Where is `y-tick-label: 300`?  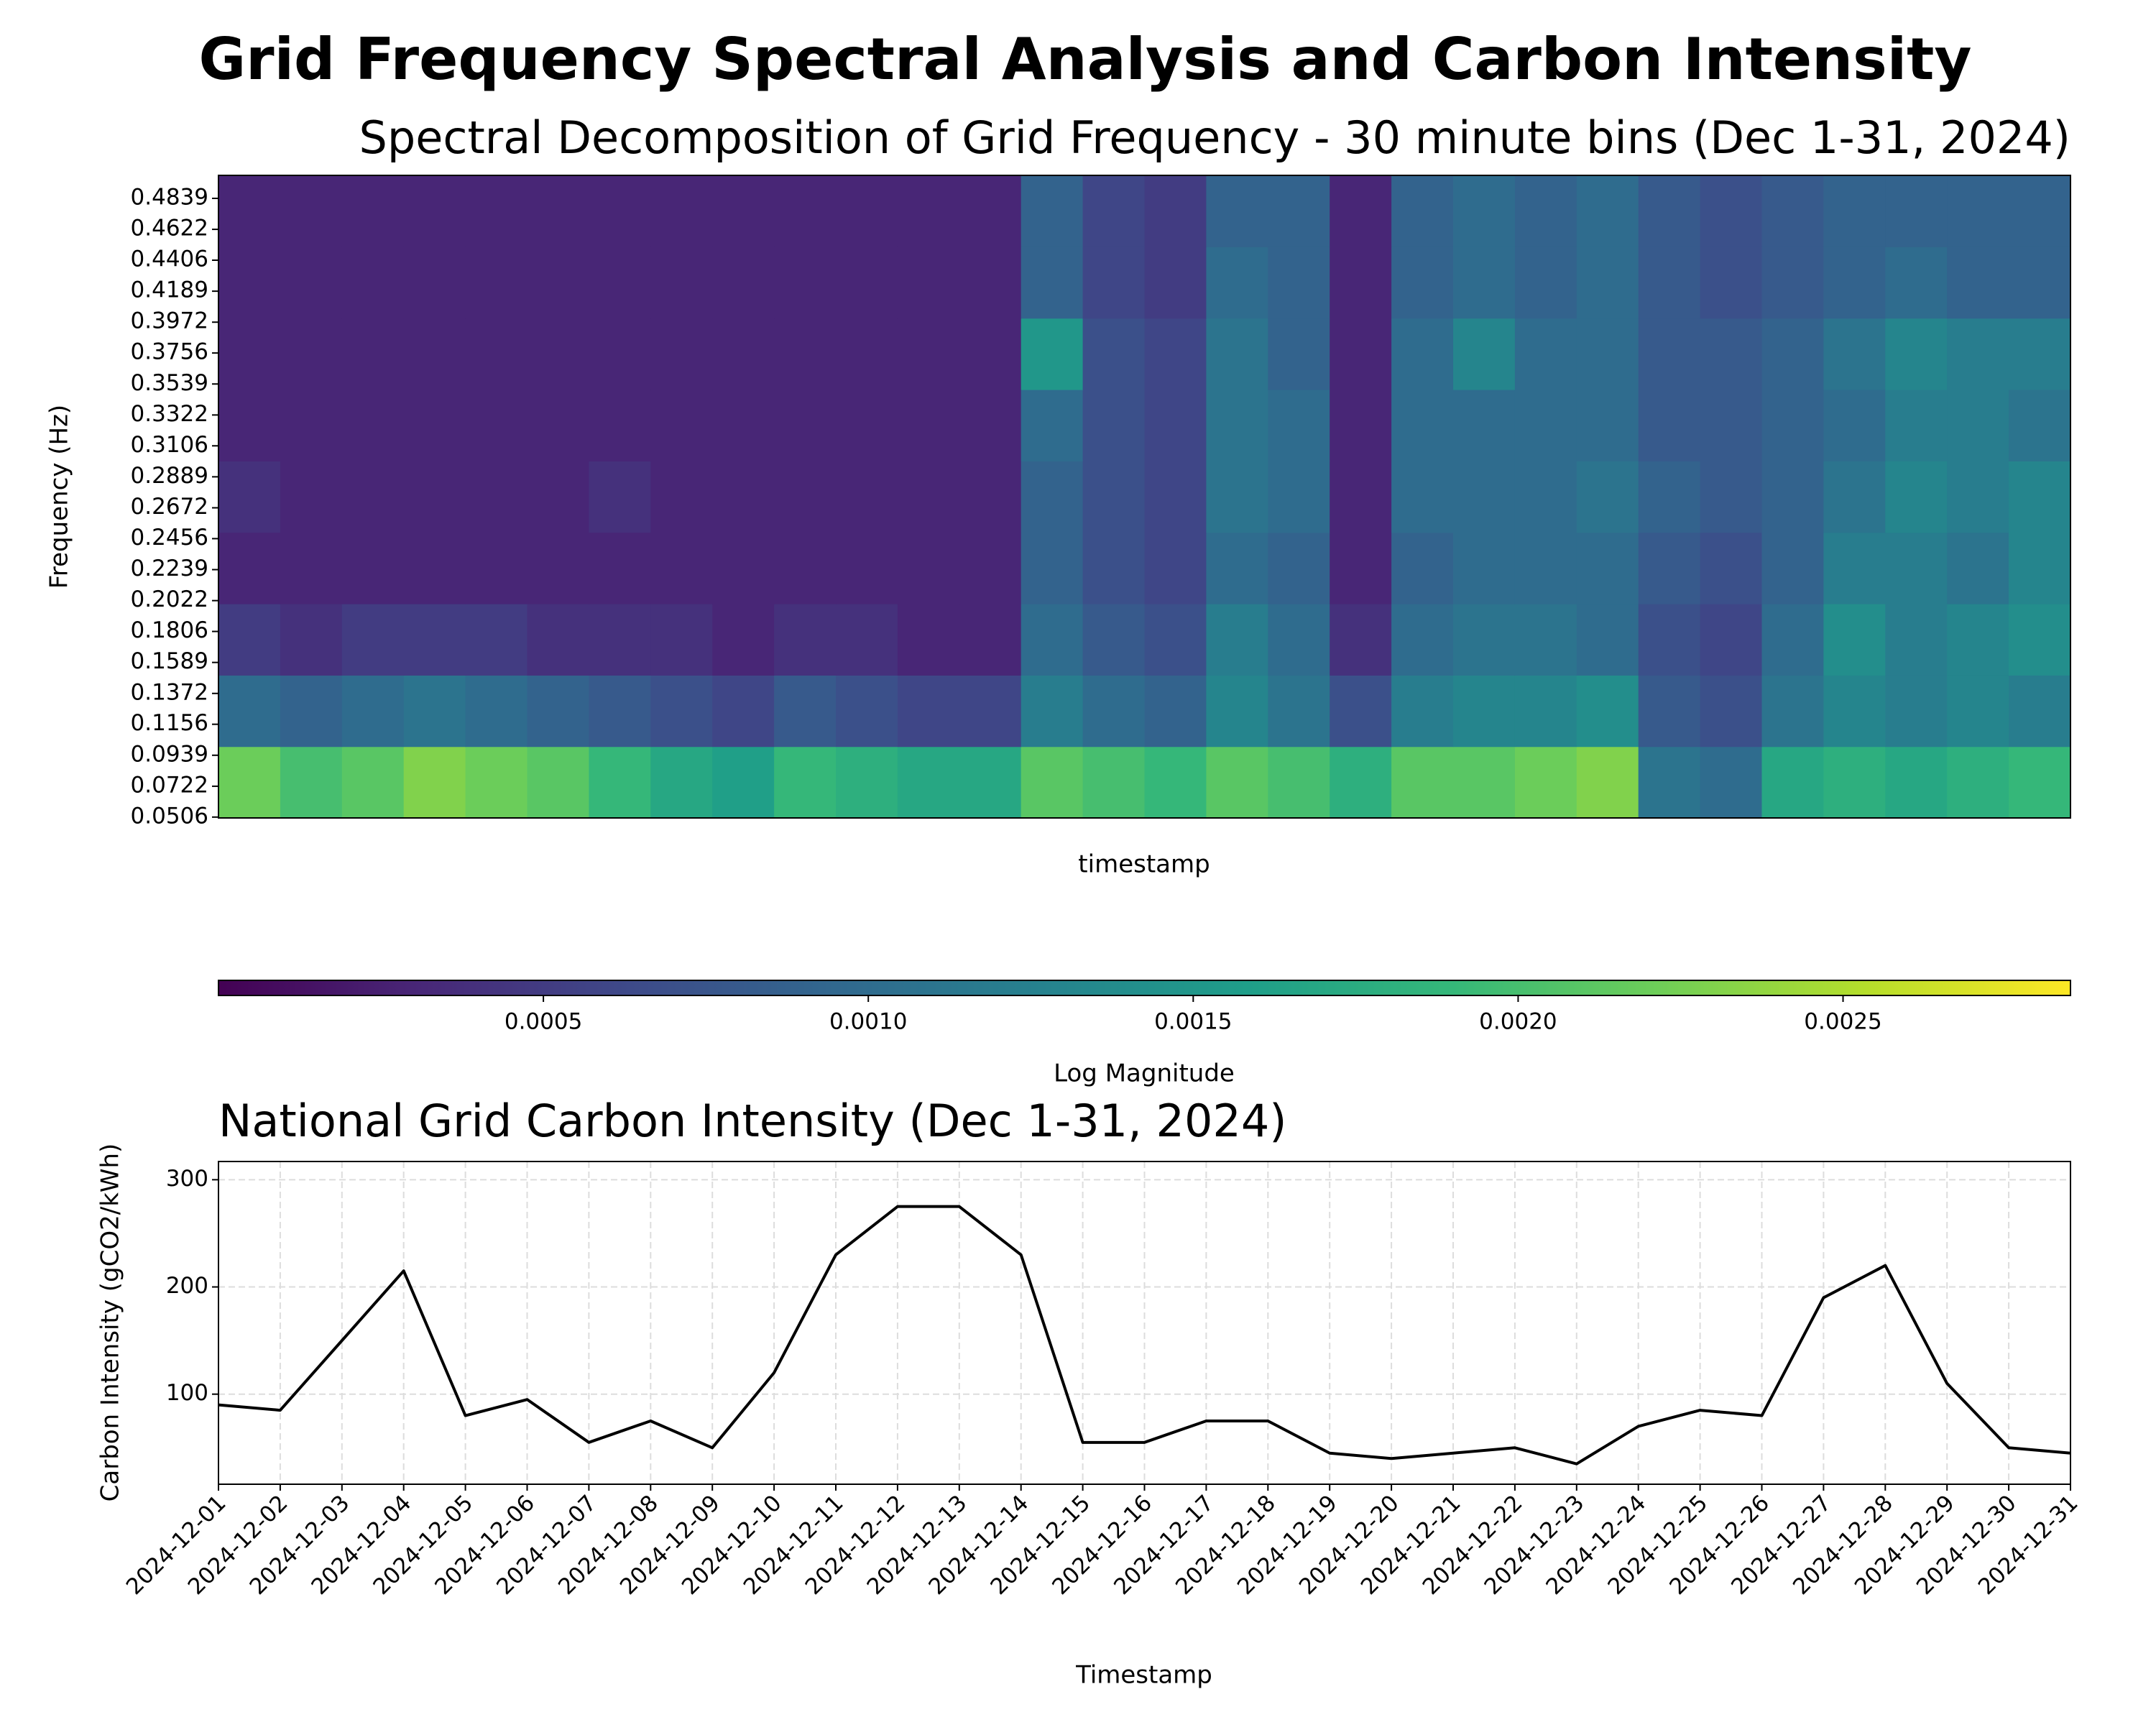 y-tick-label: 300 is located at coordinates (187, 1179).